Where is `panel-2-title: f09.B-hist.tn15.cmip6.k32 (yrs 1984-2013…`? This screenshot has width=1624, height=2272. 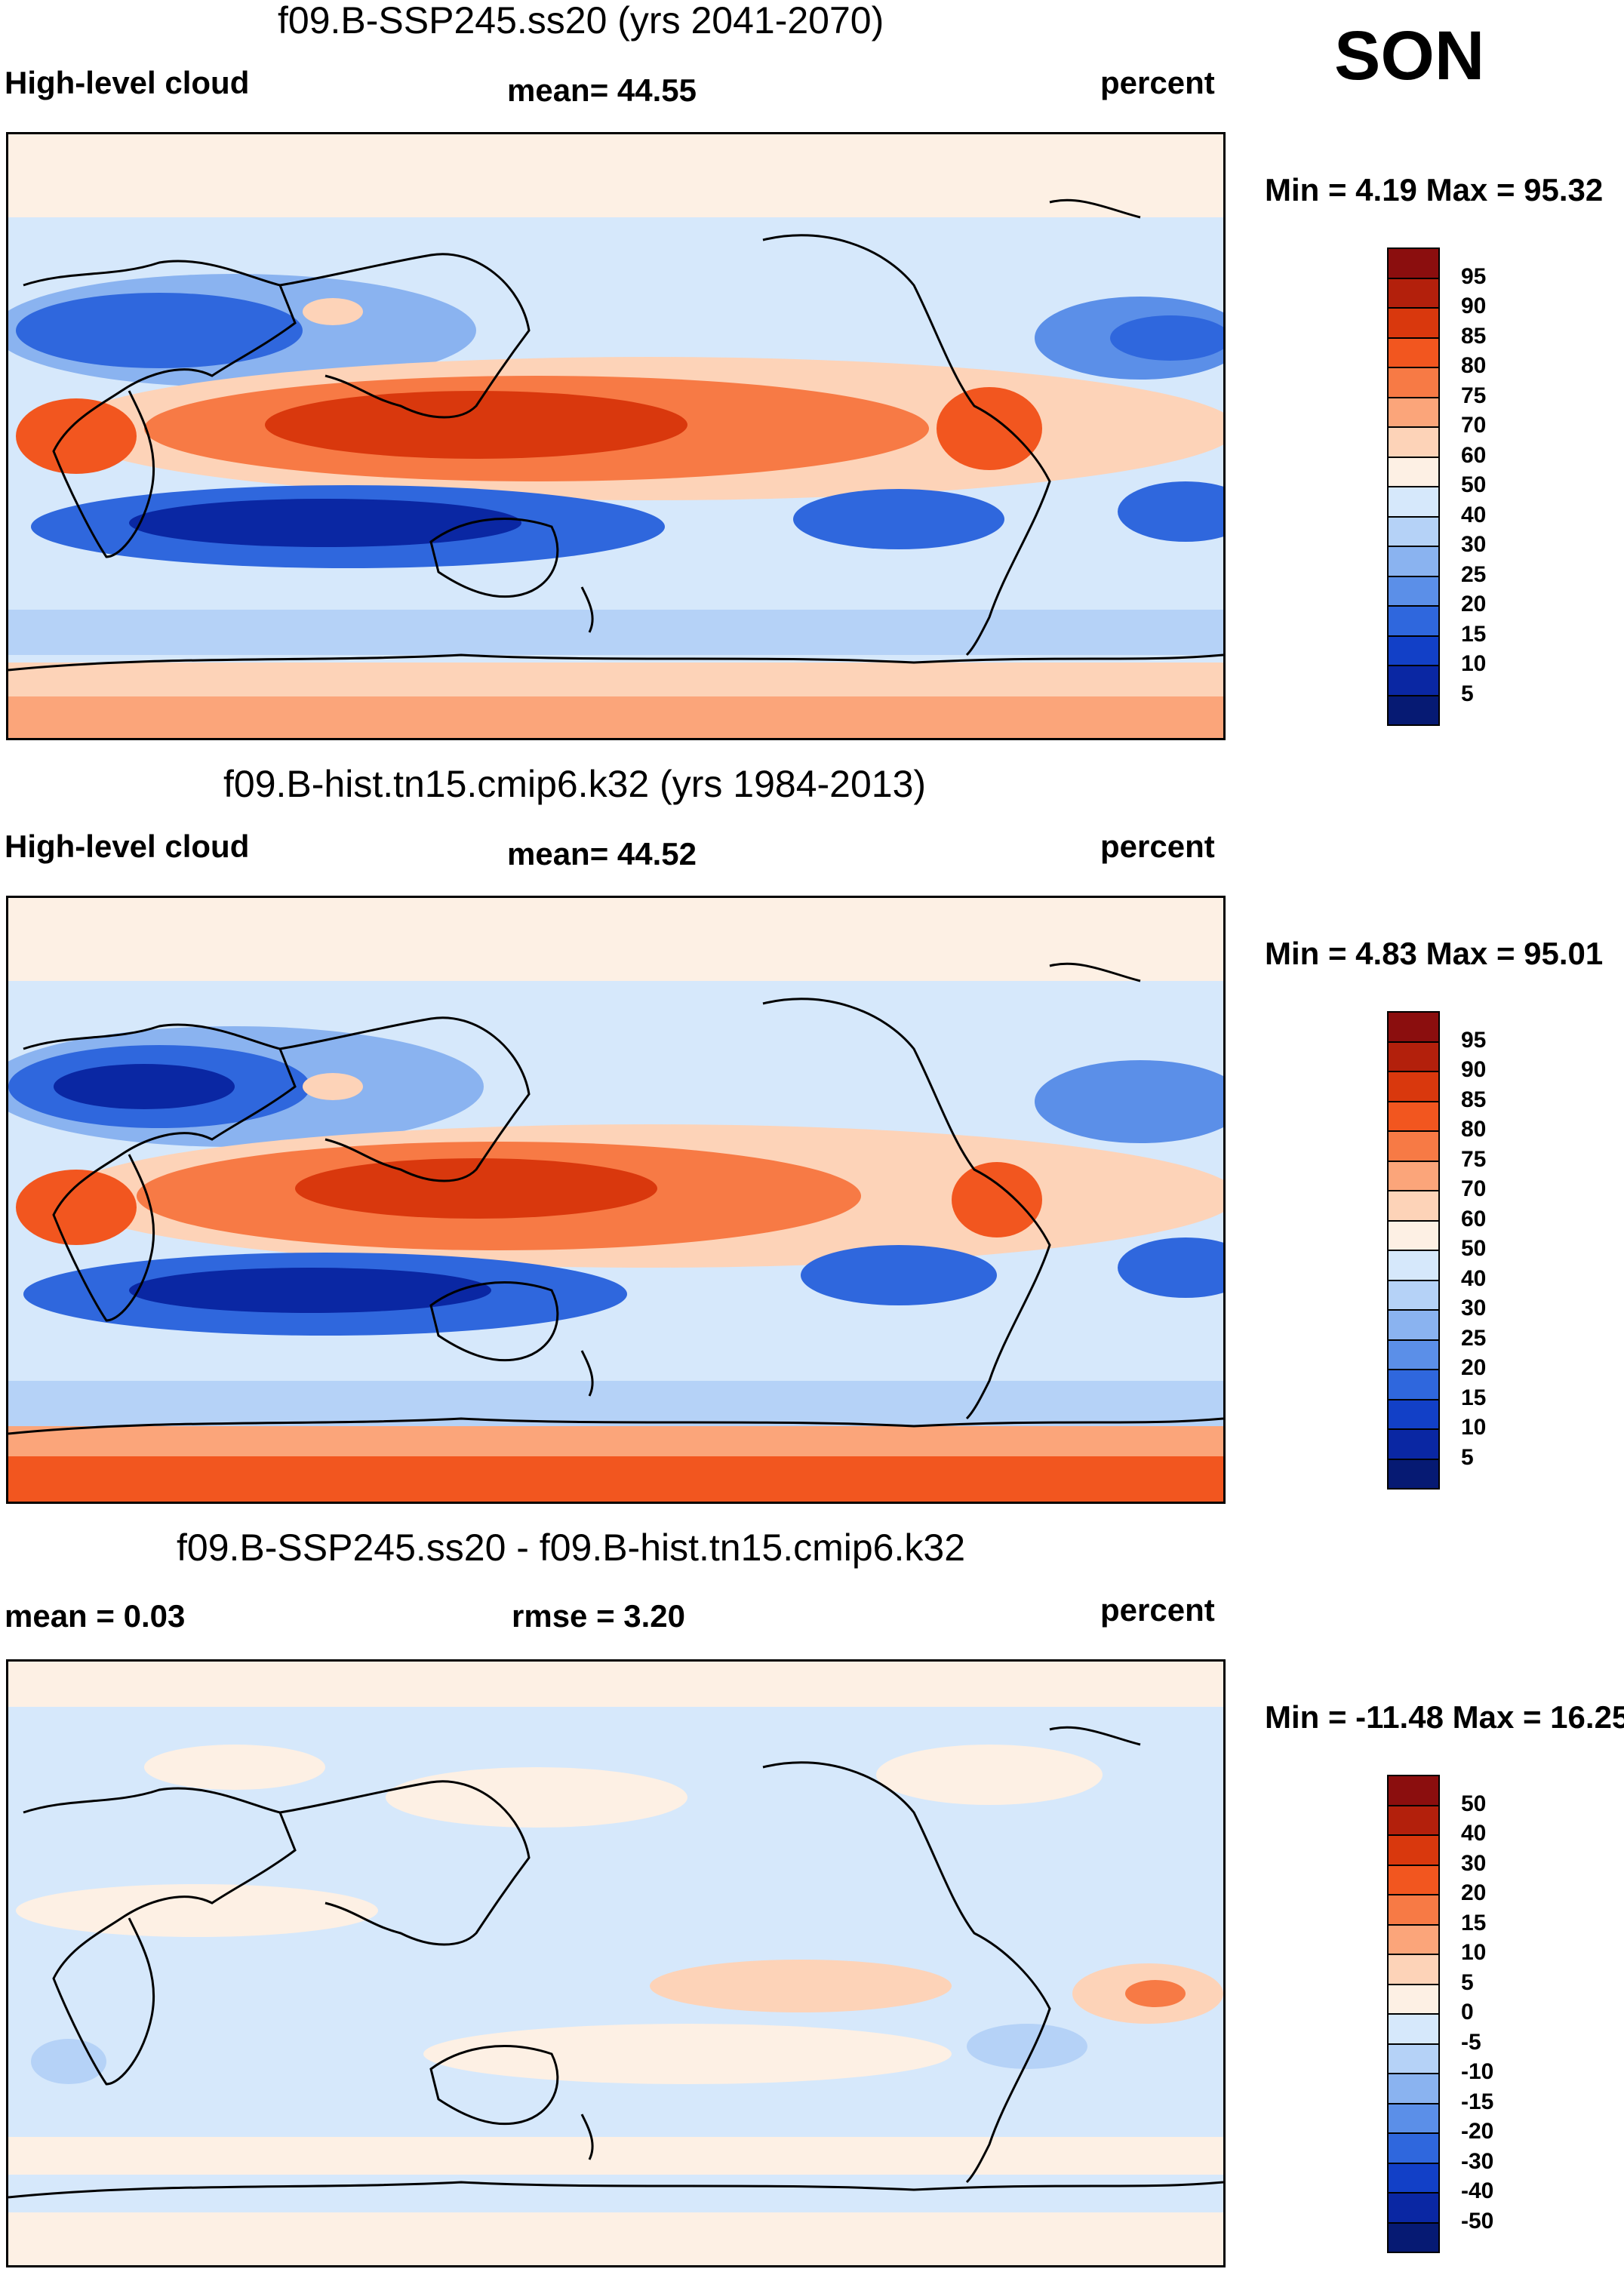
panel-2-title: f09.B-hist.tn15.cmip6.k32 (yrs 1984-2013… is located at coordinates (575, 784).